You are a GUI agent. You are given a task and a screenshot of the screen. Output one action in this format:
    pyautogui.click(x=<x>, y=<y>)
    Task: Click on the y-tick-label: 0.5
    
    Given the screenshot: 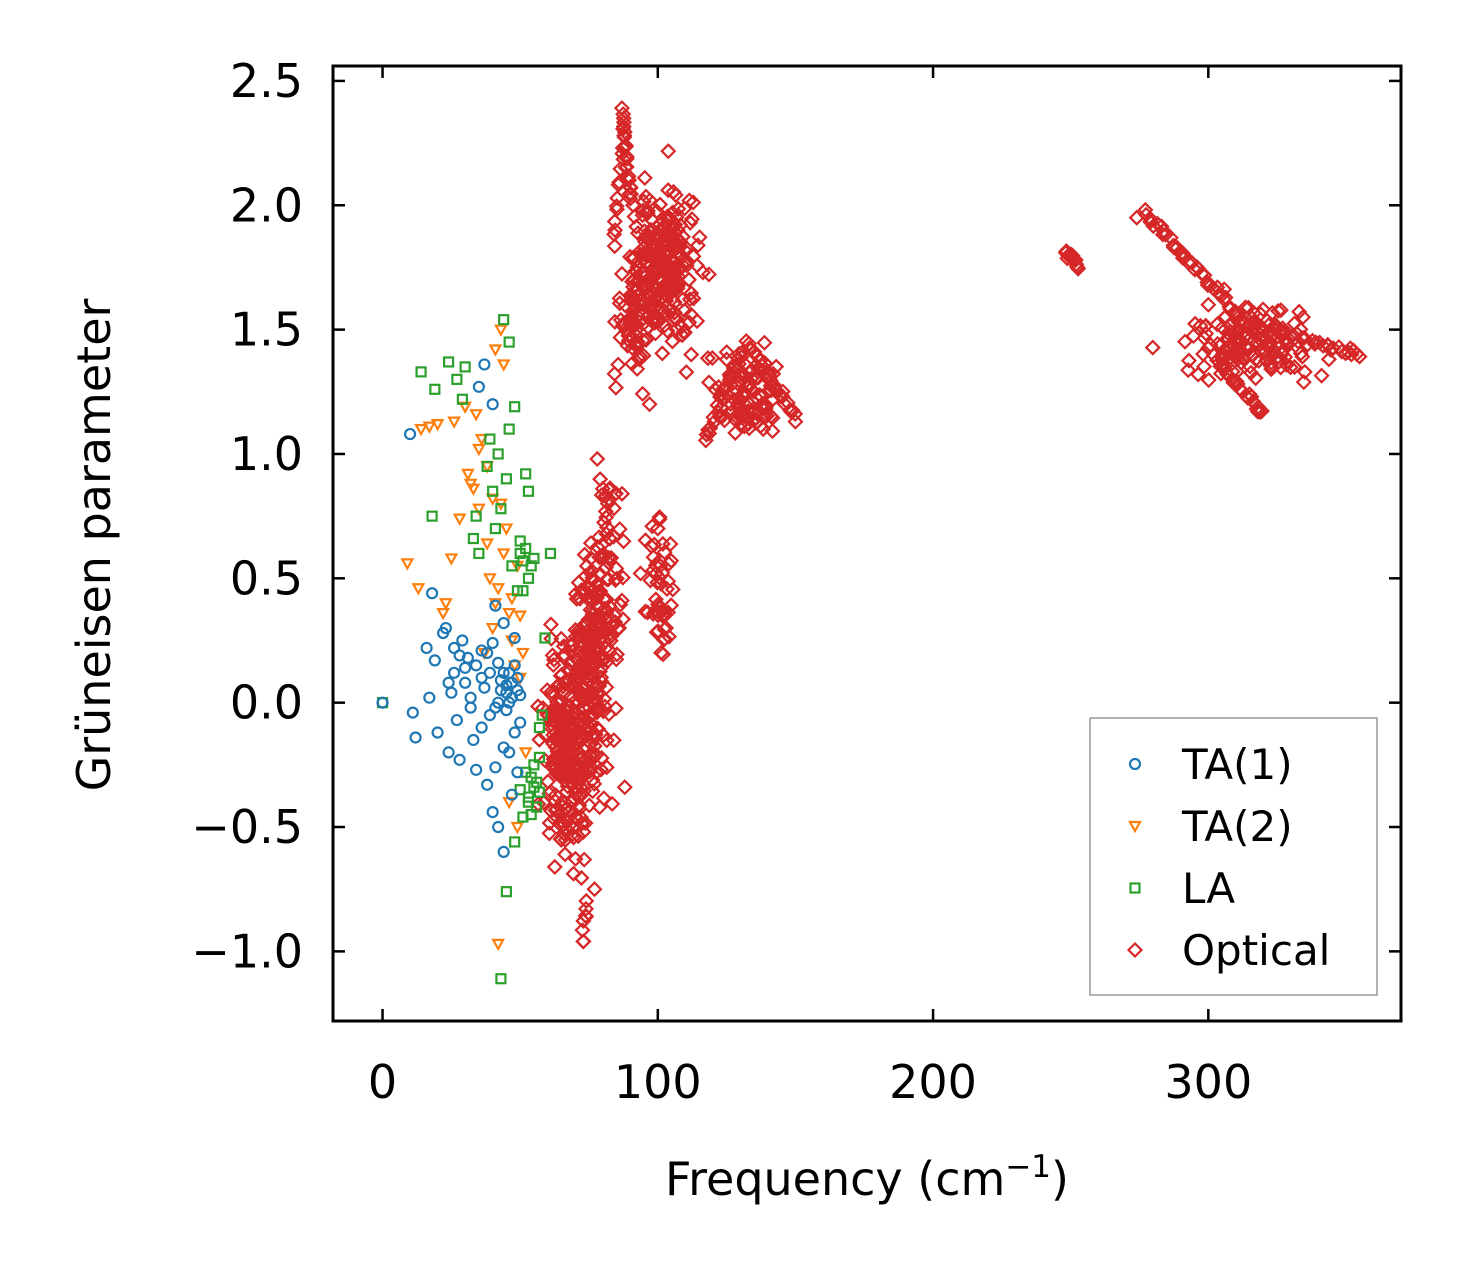 What is the action you would take?
    pyautogui.click(x=266, y=578)
    